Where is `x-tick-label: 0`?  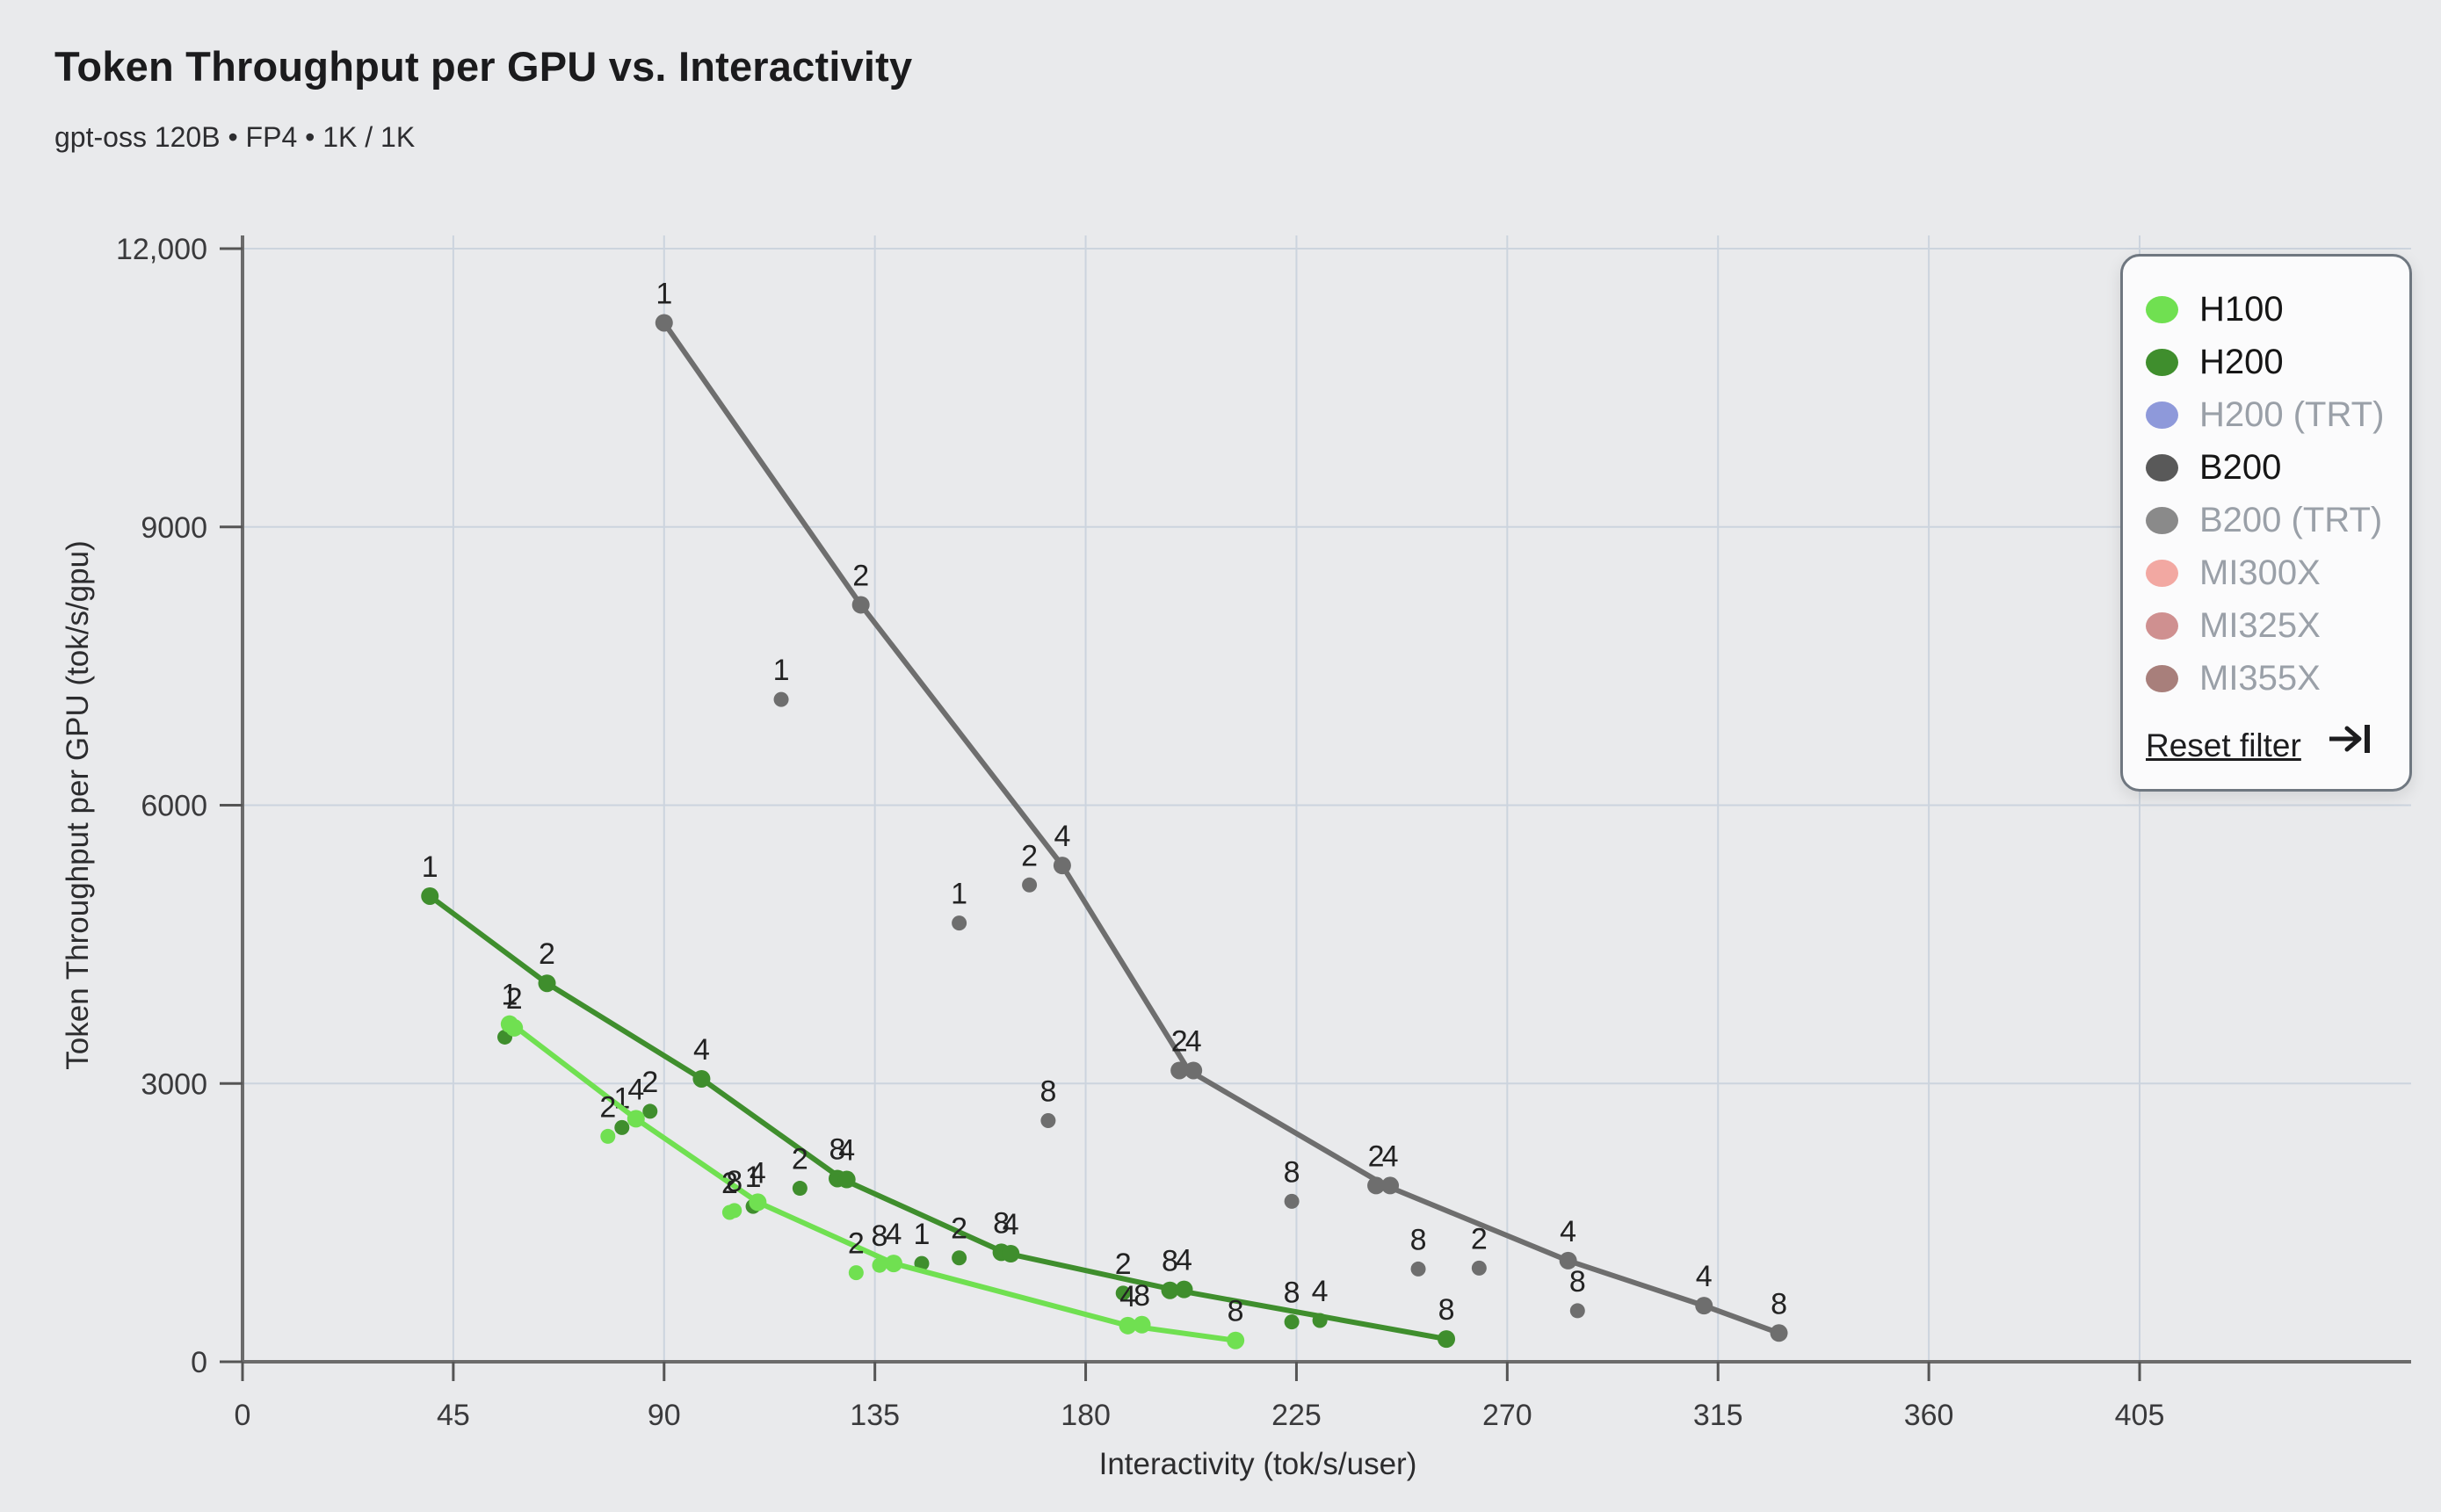
x-tick-label: 0 is located at coordinates (243, 1415).